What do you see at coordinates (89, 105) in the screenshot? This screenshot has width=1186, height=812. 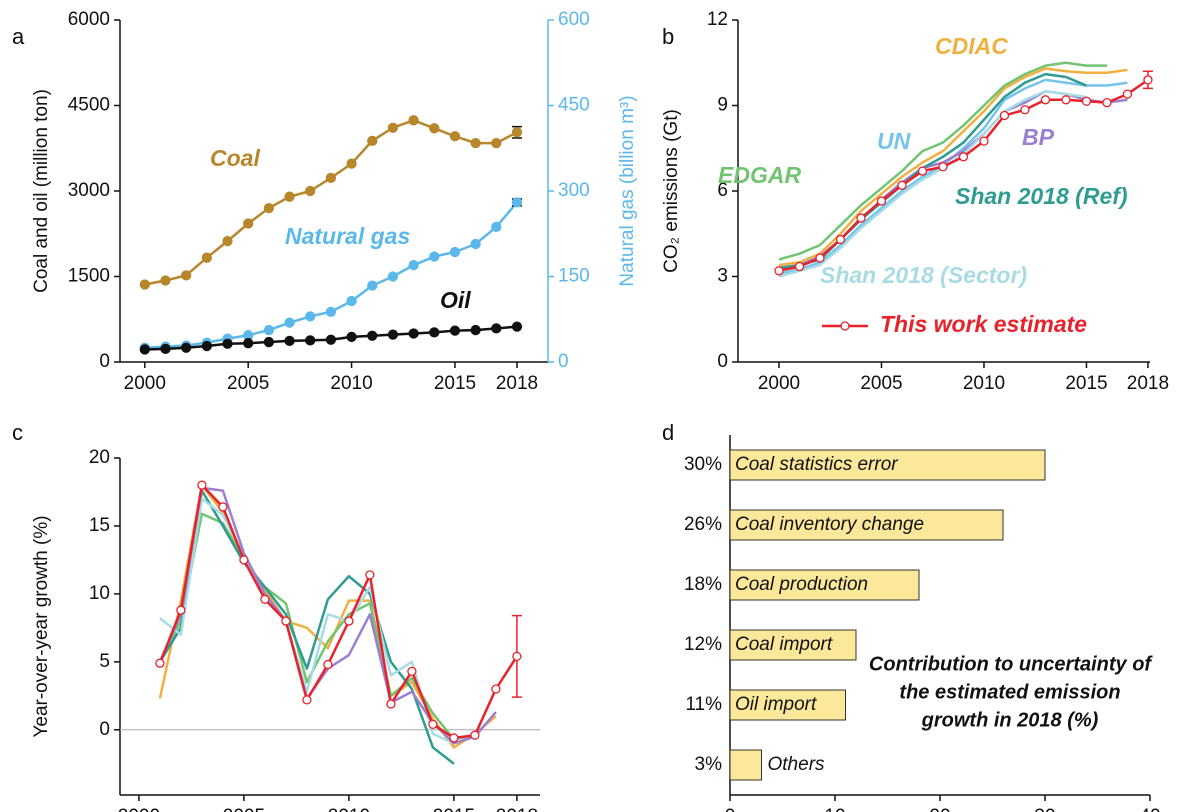 I see `y-tick-label: 4500` at bounding box center [89, 105].